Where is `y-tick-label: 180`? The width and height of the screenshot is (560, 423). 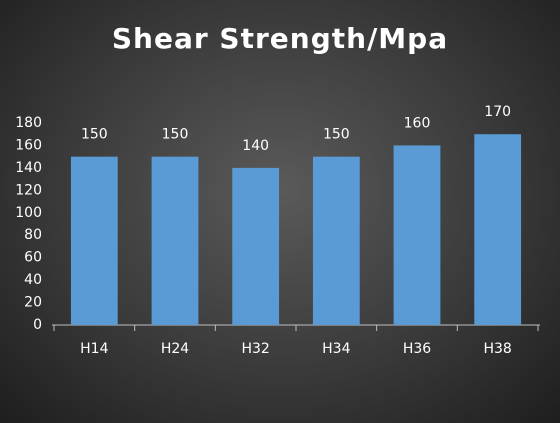
y-tick-label: 180 is located at coordinates (28, 123).